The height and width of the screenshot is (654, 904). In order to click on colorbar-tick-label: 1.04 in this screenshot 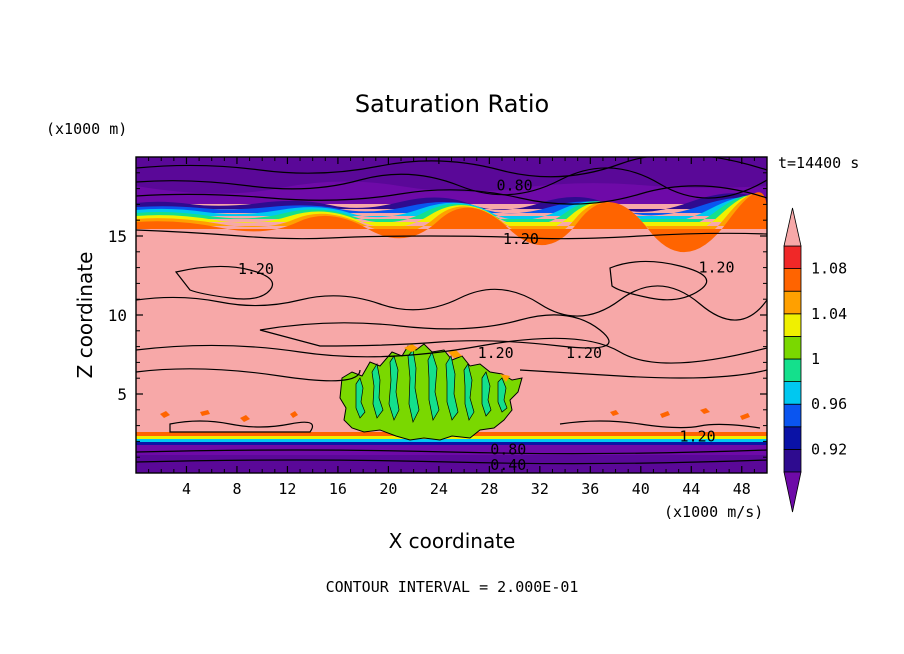, I will do `click(829, 314)`.